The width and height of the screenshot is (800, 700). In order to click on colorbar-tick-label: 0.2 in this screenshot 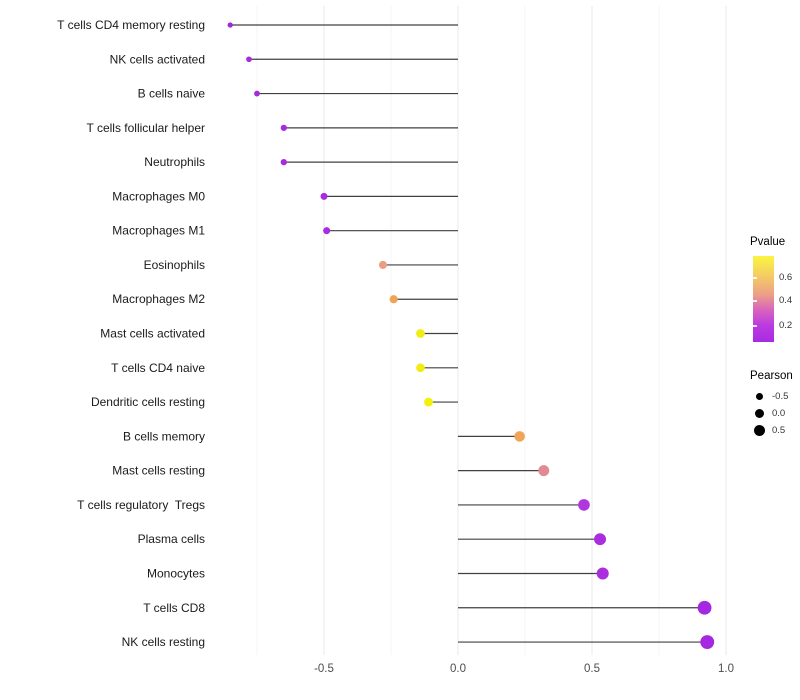, I will do `click(786, 325)`.